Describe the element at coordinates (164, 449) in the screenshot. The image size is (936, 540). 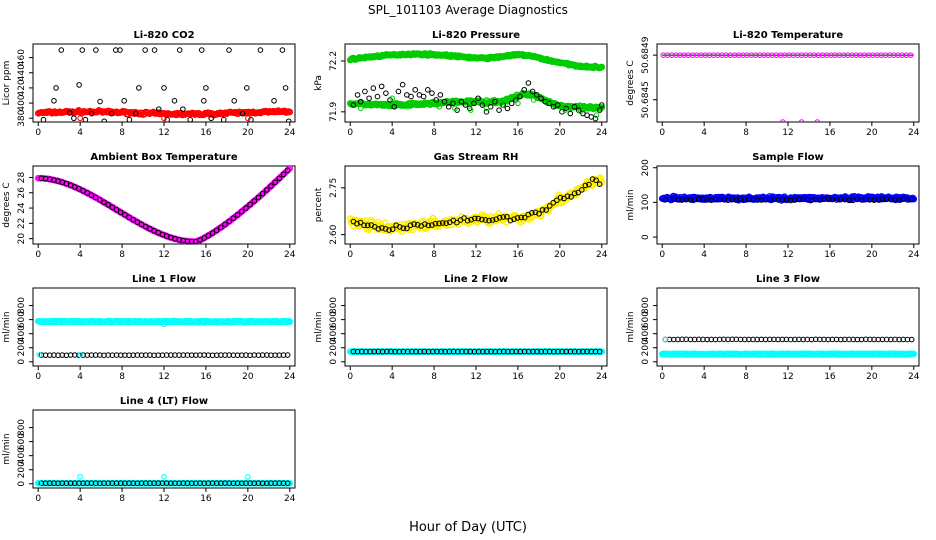
I see `plot-frame` at that location.